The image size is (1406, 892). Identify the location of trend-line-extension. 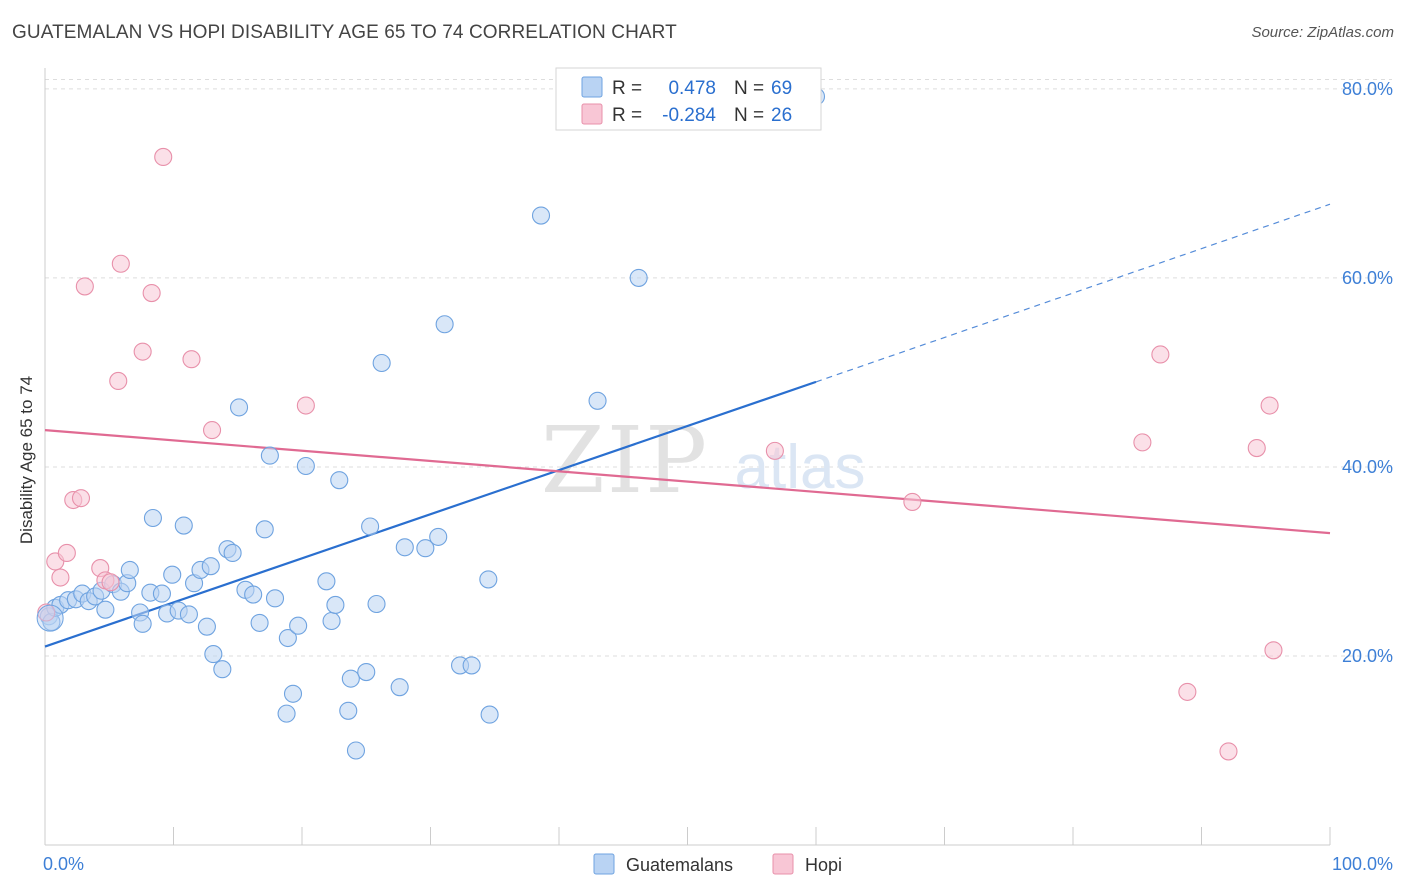
(1073, 293).